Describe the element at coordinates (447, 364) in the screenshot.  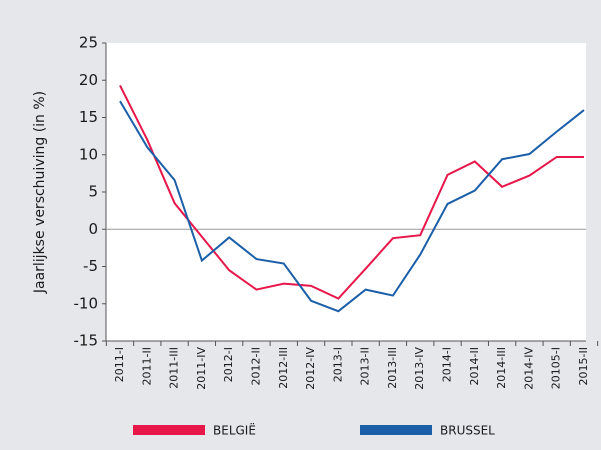
I see `x-tick-label: 2014-I` at that location.